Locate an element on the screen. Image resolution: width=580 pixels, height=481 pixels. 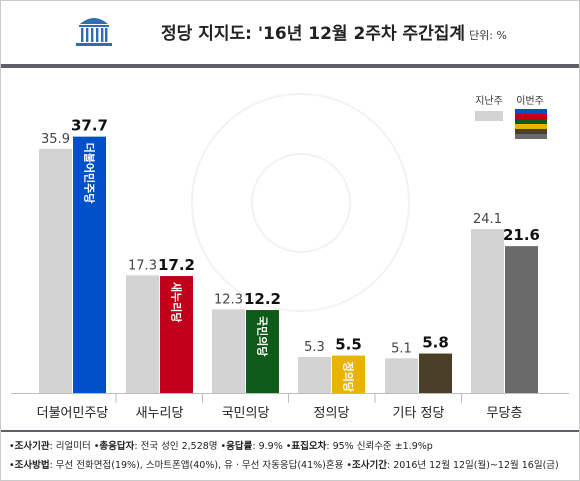
footnote-text: : 95% 신뢰수준 ±1.9%p is located at coordinates (379, 446).